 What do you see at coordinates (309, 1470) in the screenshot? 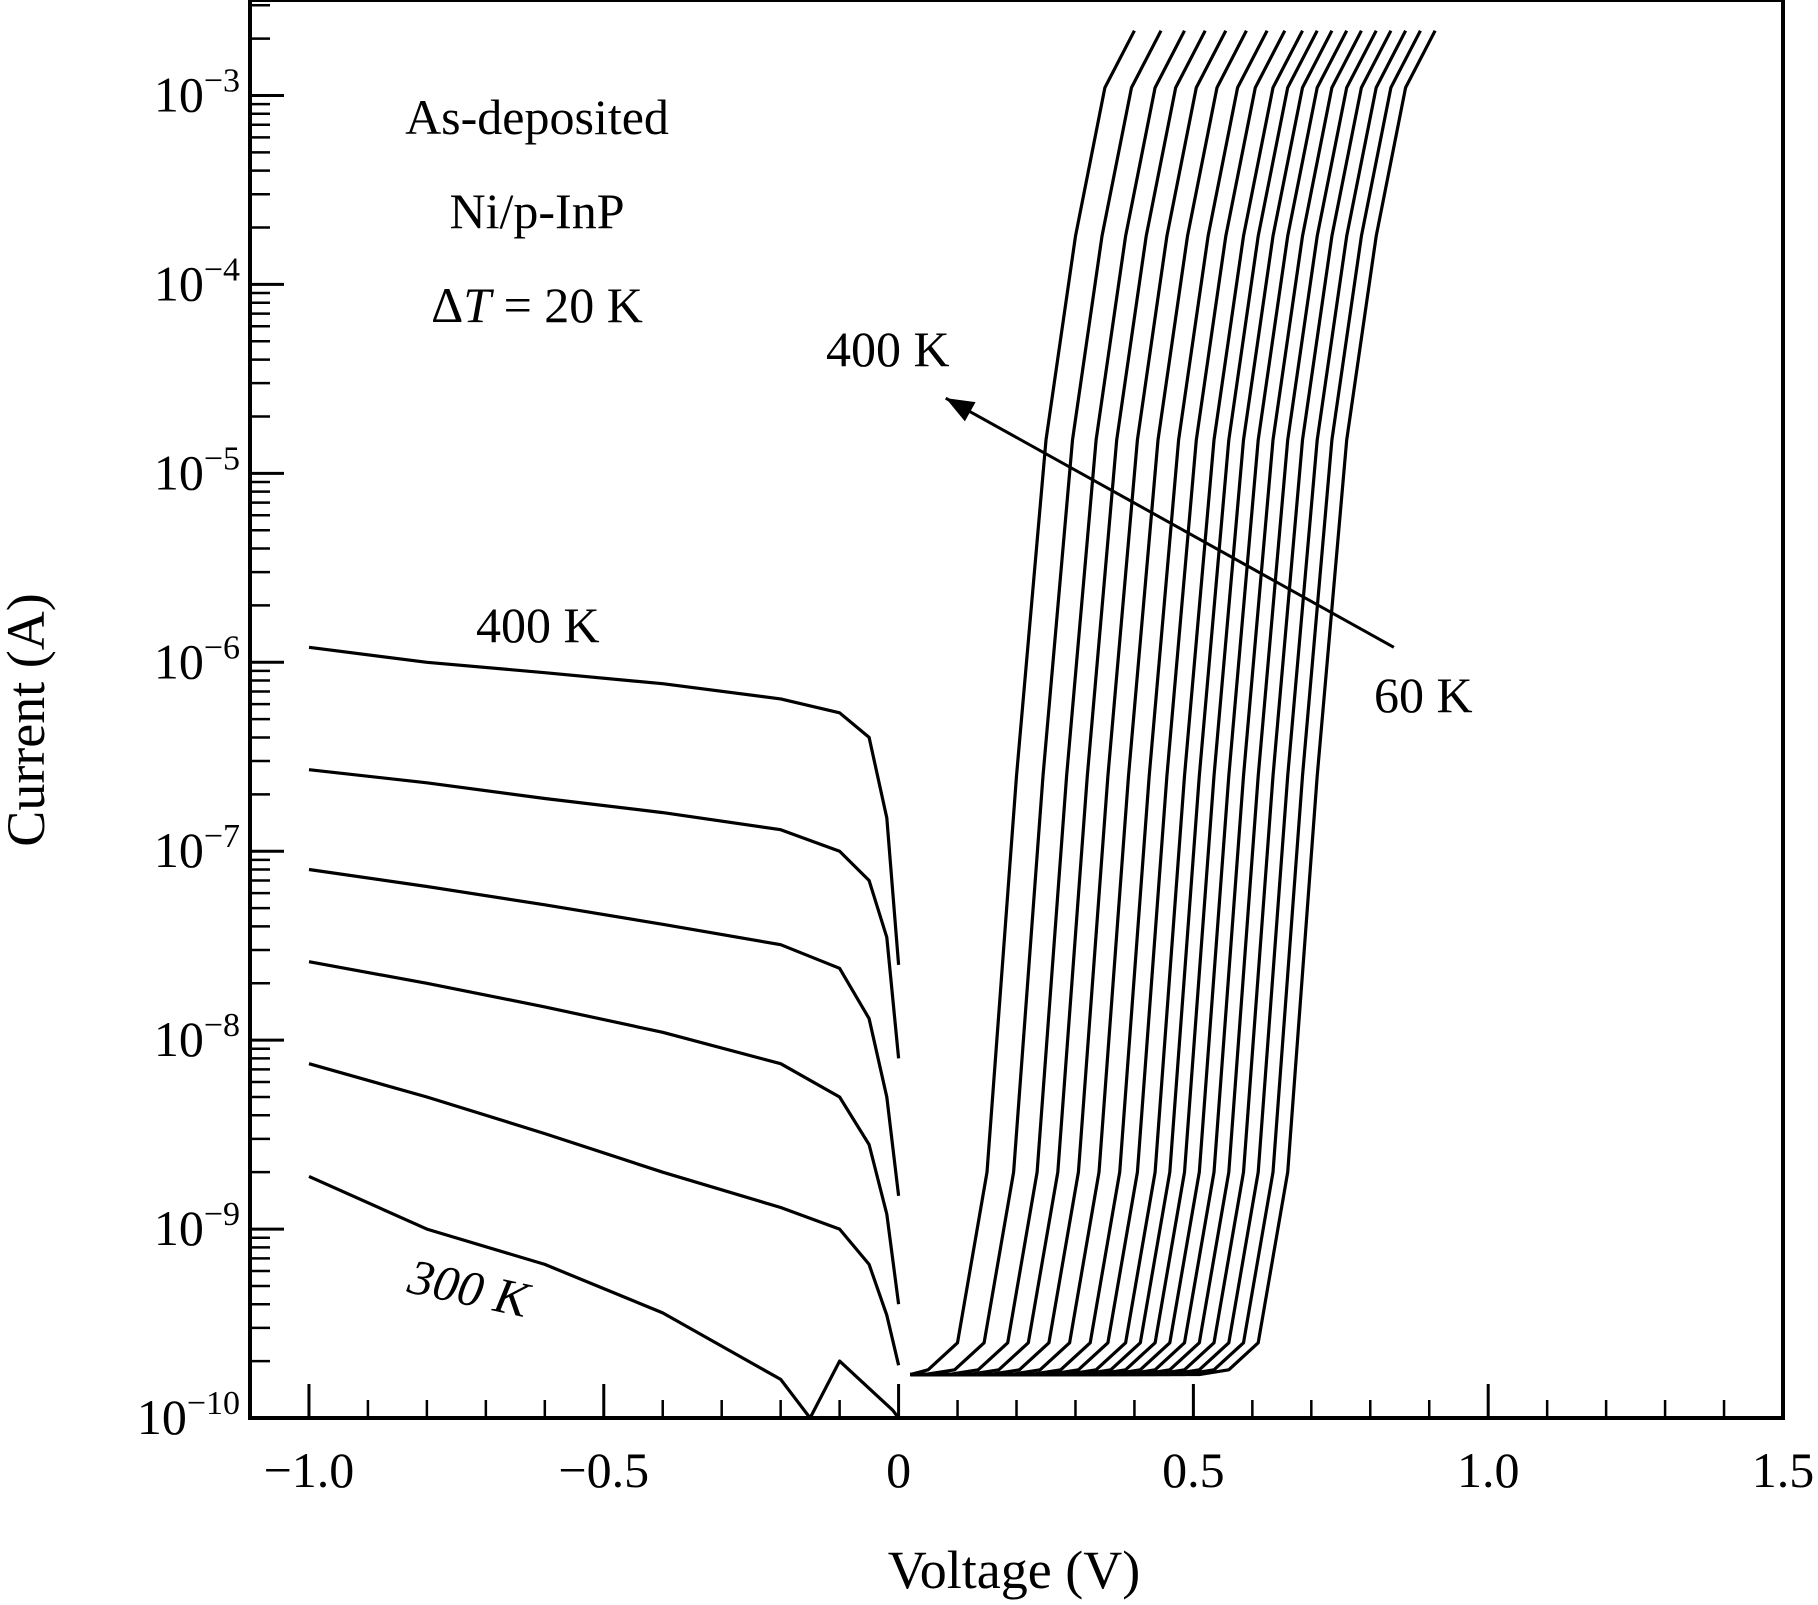
I see `x-tick-label: −1.0` at bounding box center [309, 1470].